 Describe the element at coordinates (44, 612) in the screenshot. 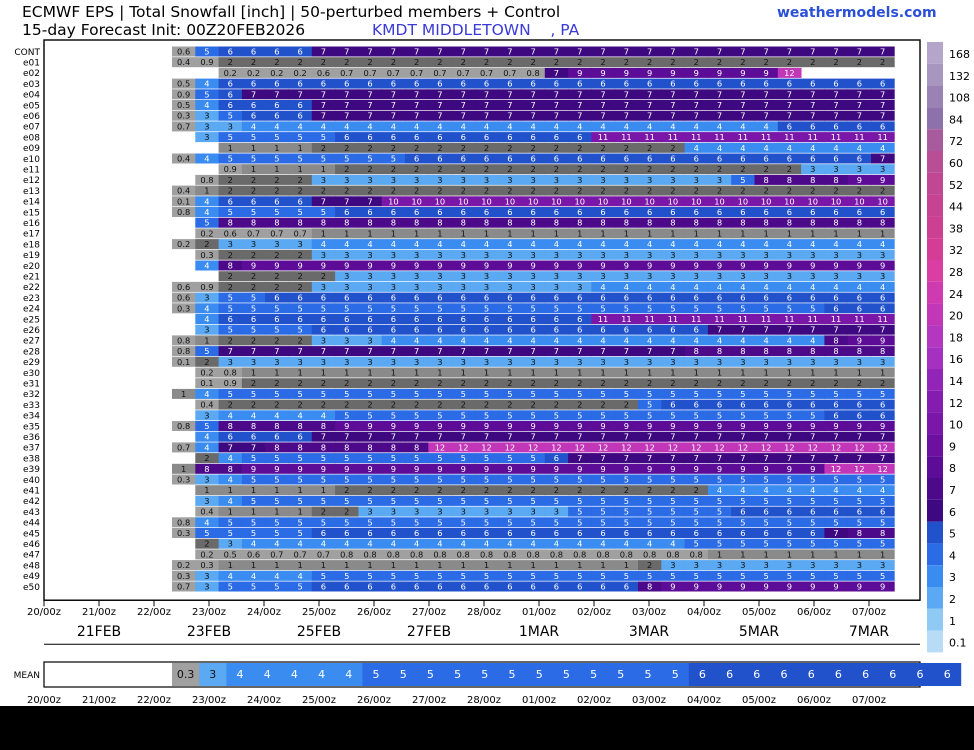

I see `tick-label: 20/00z` at that location.